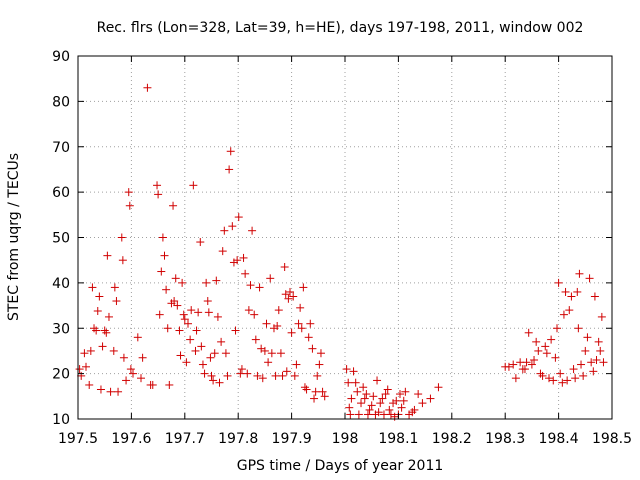 The height and width of the screenshot is (480, 640). What do you see at coordinates (61, 193) in the screenshot?
I see `y-tick-label: 60` at bounding box center [61, 193].